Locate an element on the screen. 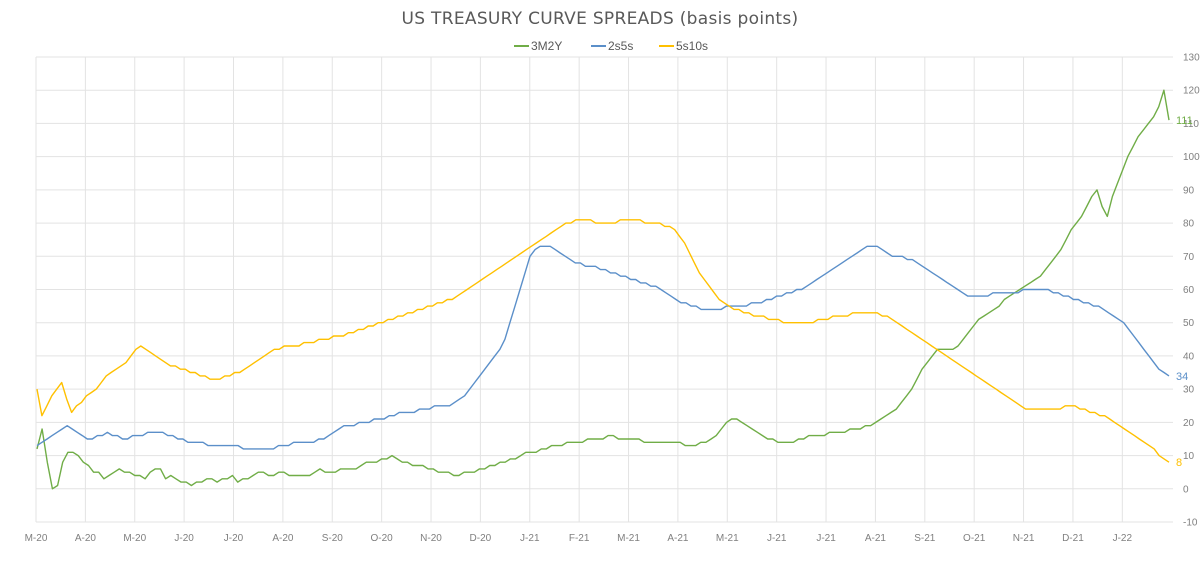  y-axis-ticks: -10 0 10 20 30 40 50 60 70 80 90 100 110 120 130 is located at coordinates (1191, 291).